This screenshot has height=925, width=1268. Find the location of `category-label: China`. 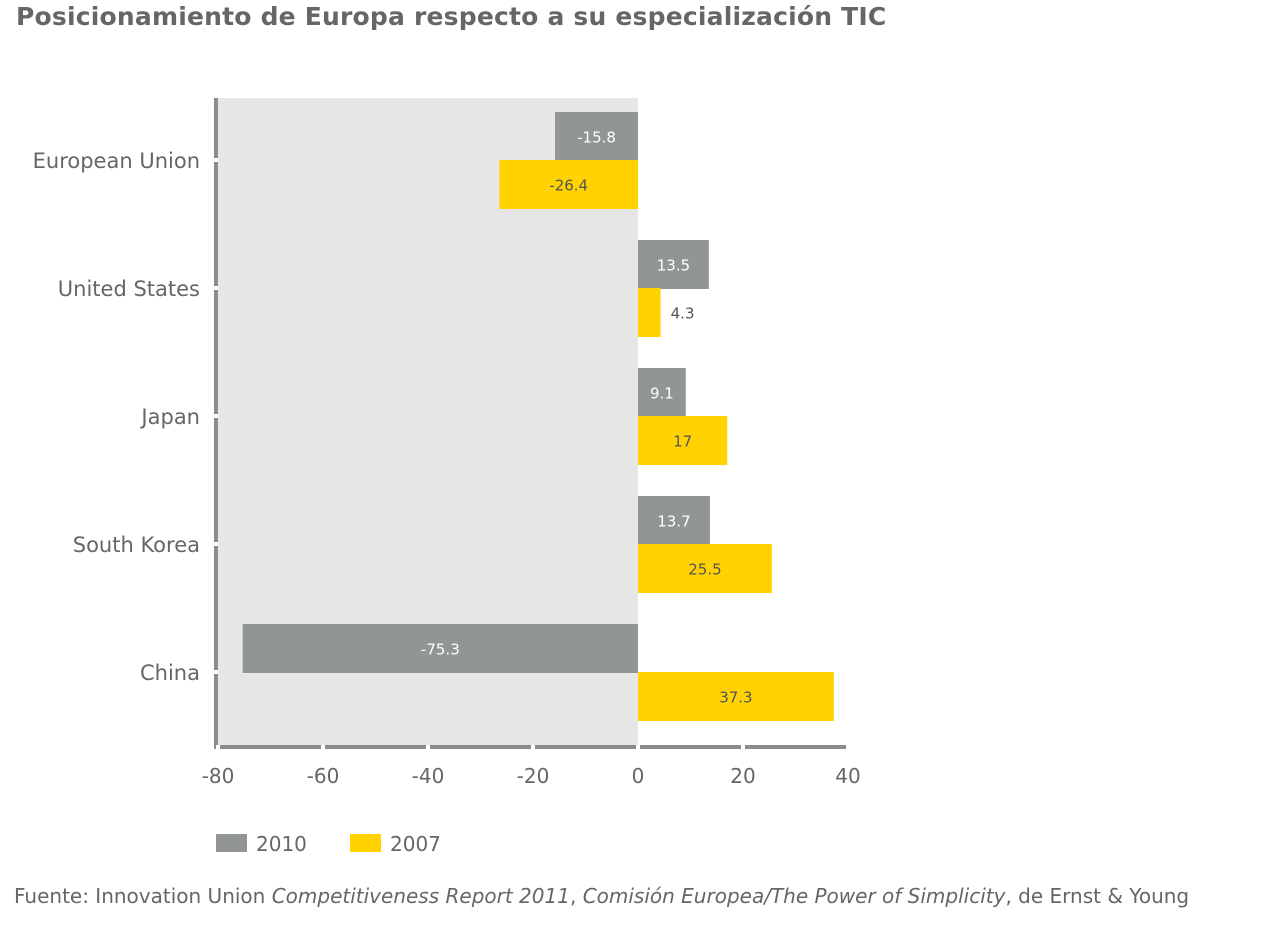

category-label: China is located at coordinates (170, 673).